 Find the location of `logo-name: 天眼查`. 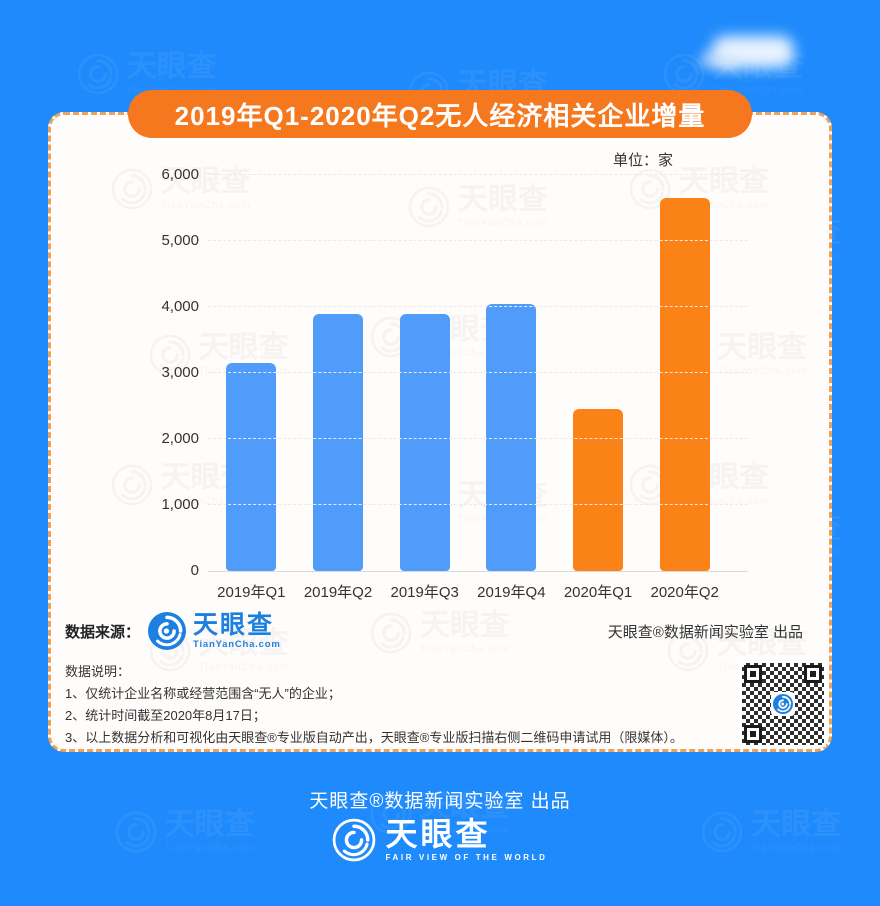

logo-name: 天眼查 is located at coordinates (234, 624).